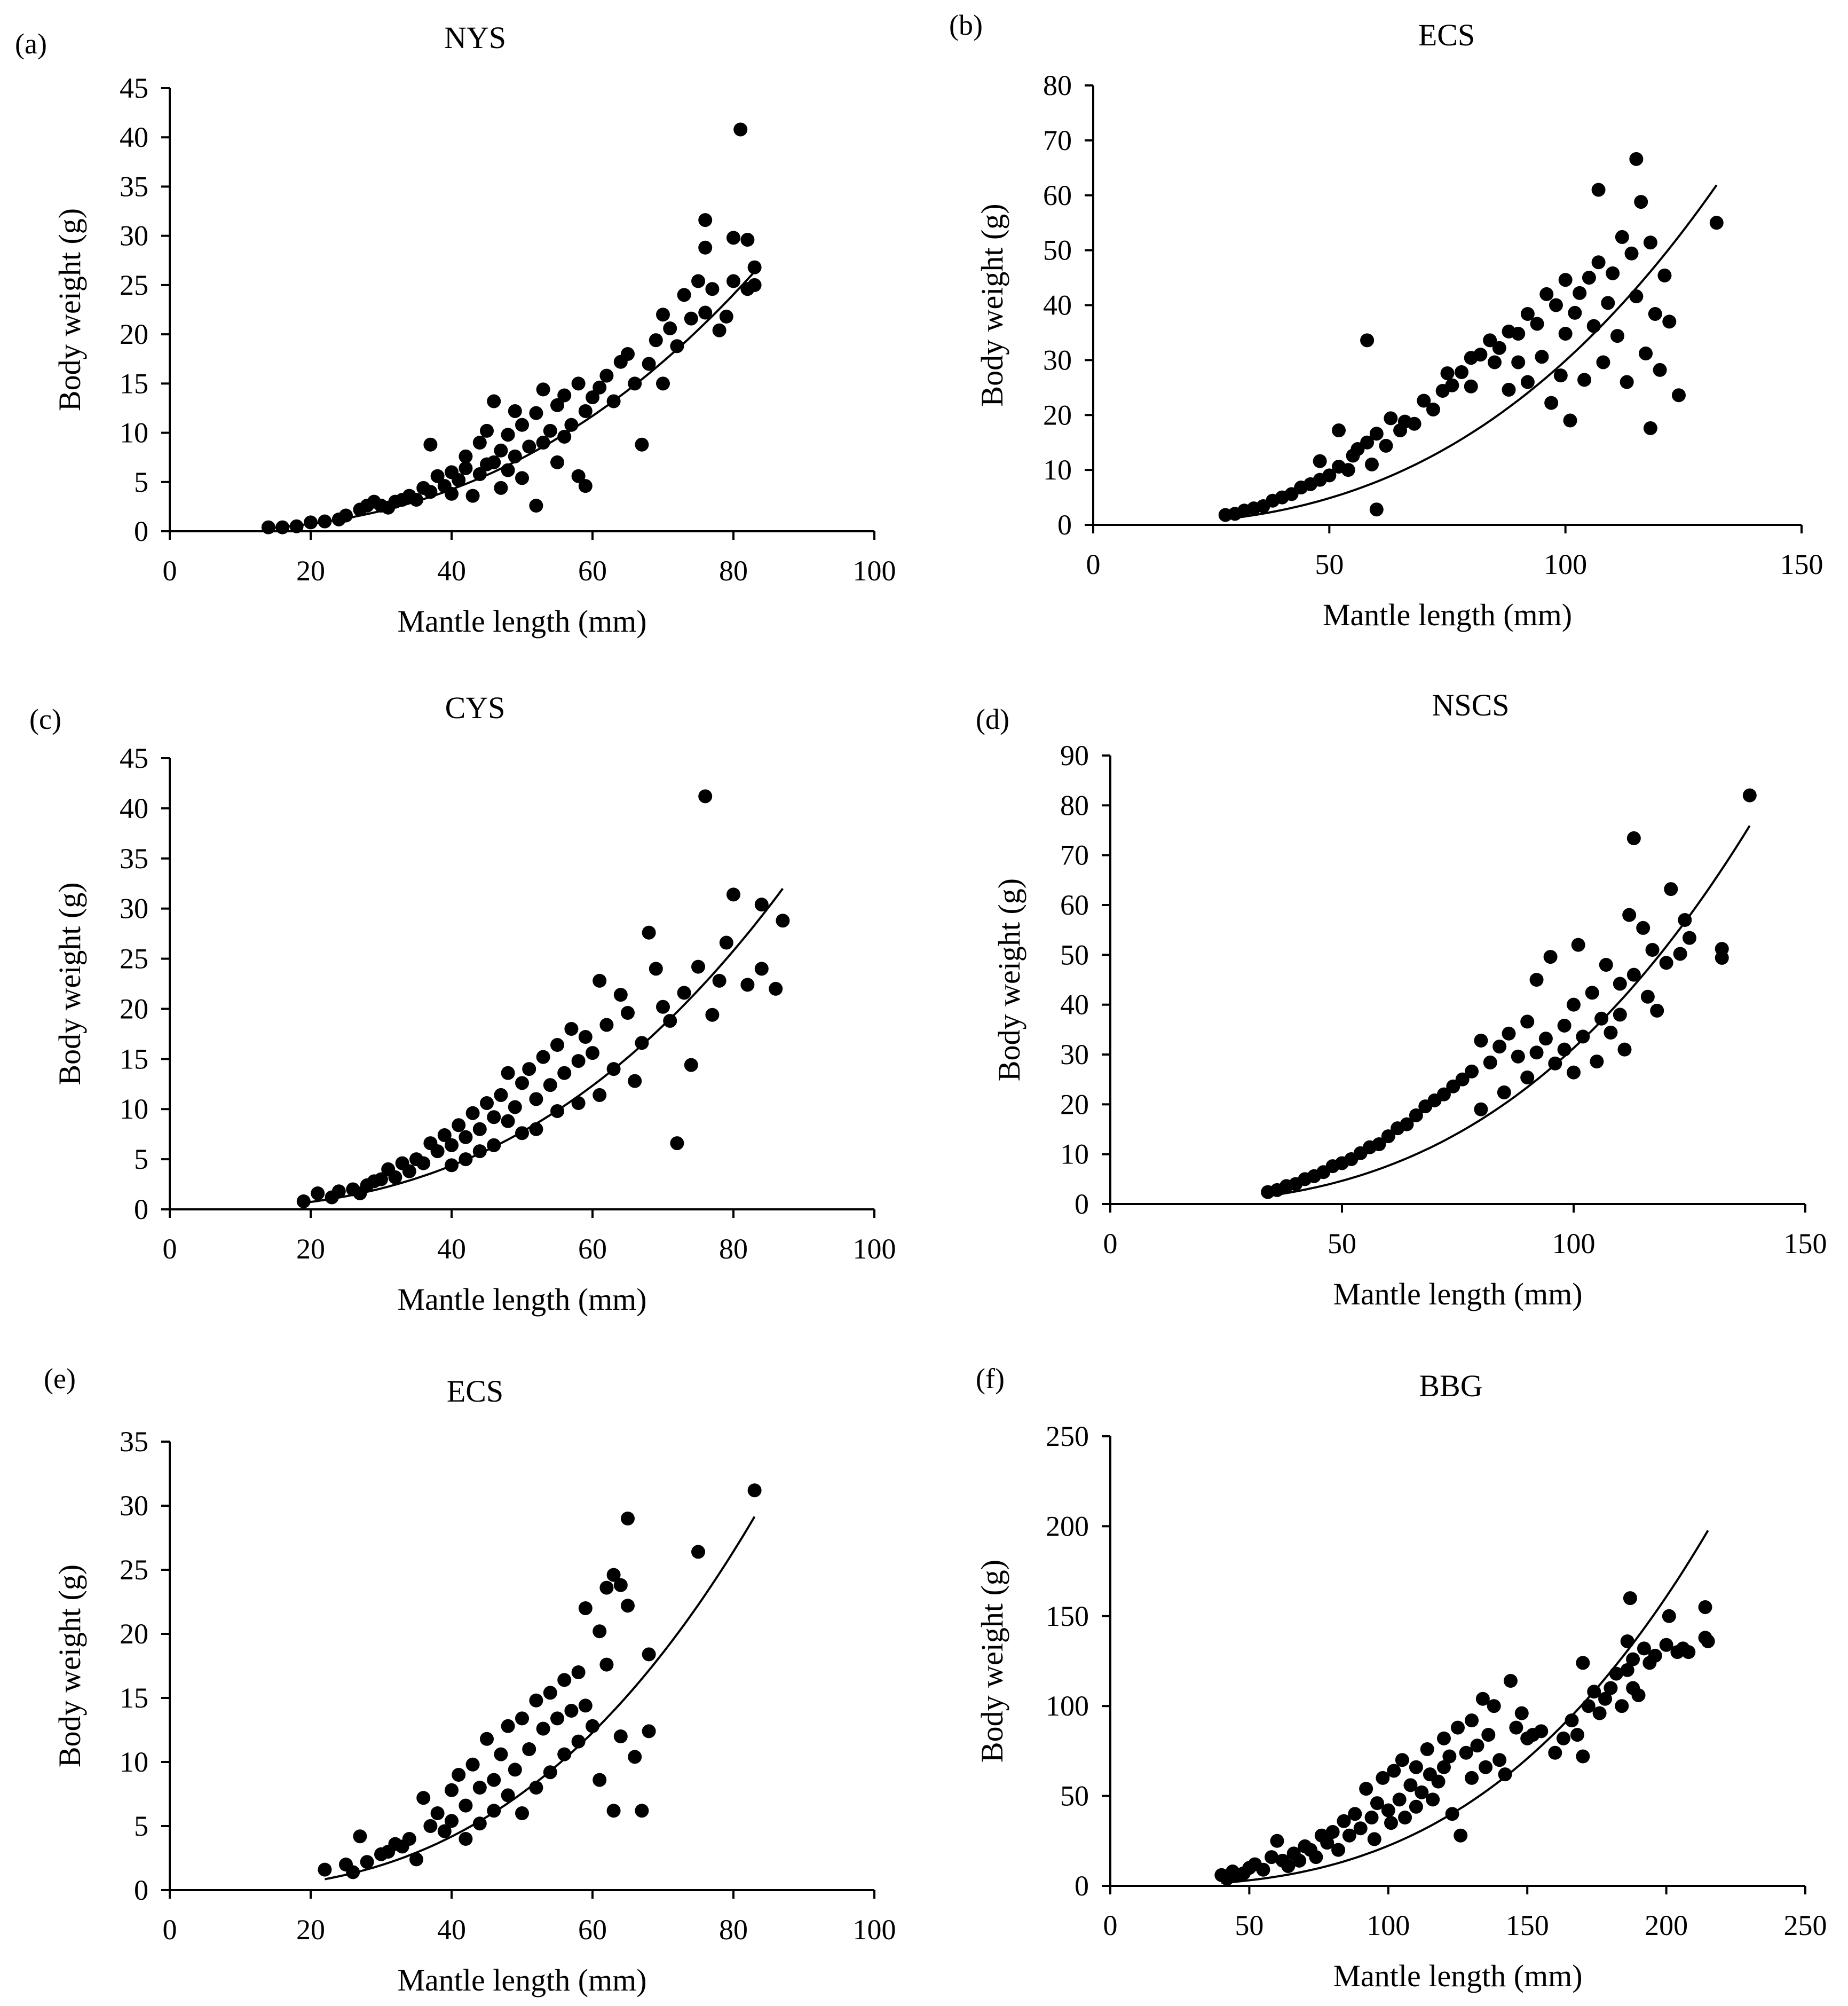 The image size is (1848, 2006). What do you see at coordinates (592, 571) in the screenshot?
I see `x-tick-label: 60` at bounding box center [592, 571].